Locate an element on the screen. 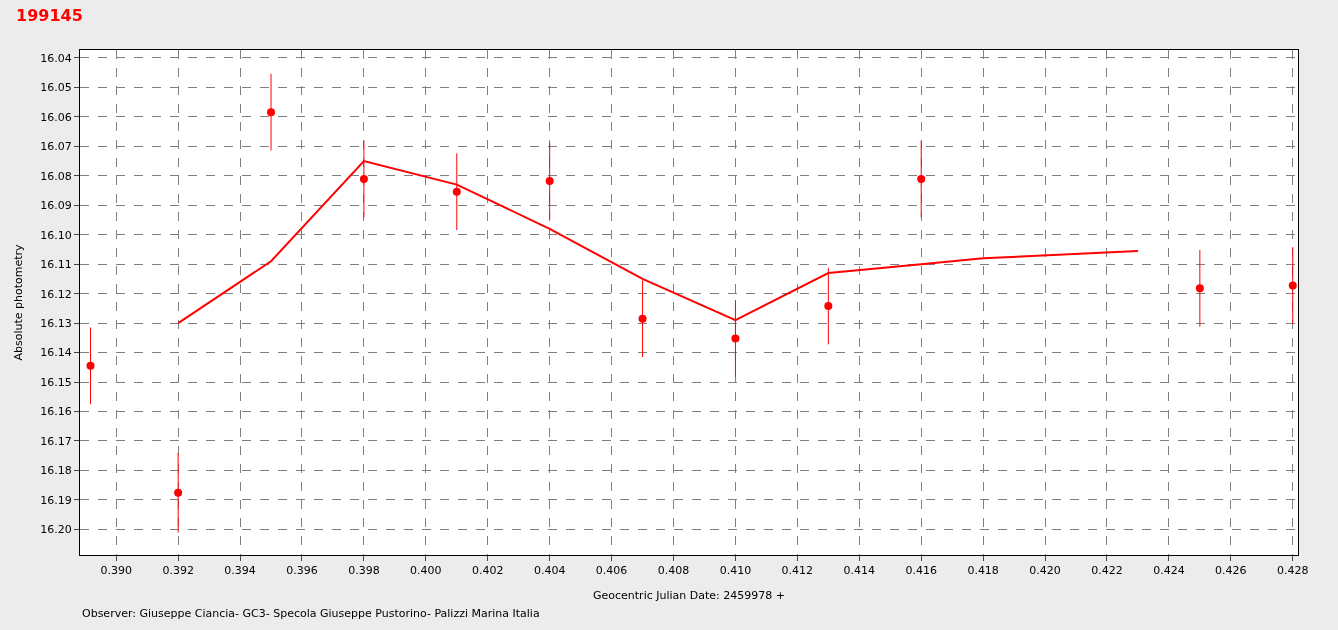 The height and width of the screenshot is (630, 1338). x-tick-label: 0.390 is located at coordinates (116, 571).